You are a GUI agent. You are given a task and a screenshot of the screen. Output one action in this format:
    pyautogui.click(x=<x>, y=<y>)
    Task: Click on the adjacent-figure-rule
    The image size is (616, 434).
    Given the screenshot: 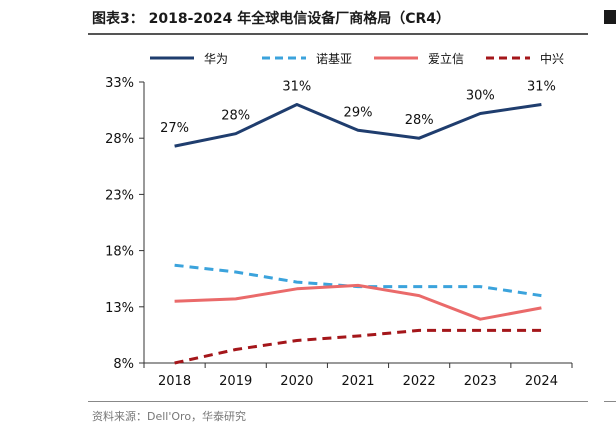 What is the action you would take?
    pyautogui.click(x=610, y=401)
    